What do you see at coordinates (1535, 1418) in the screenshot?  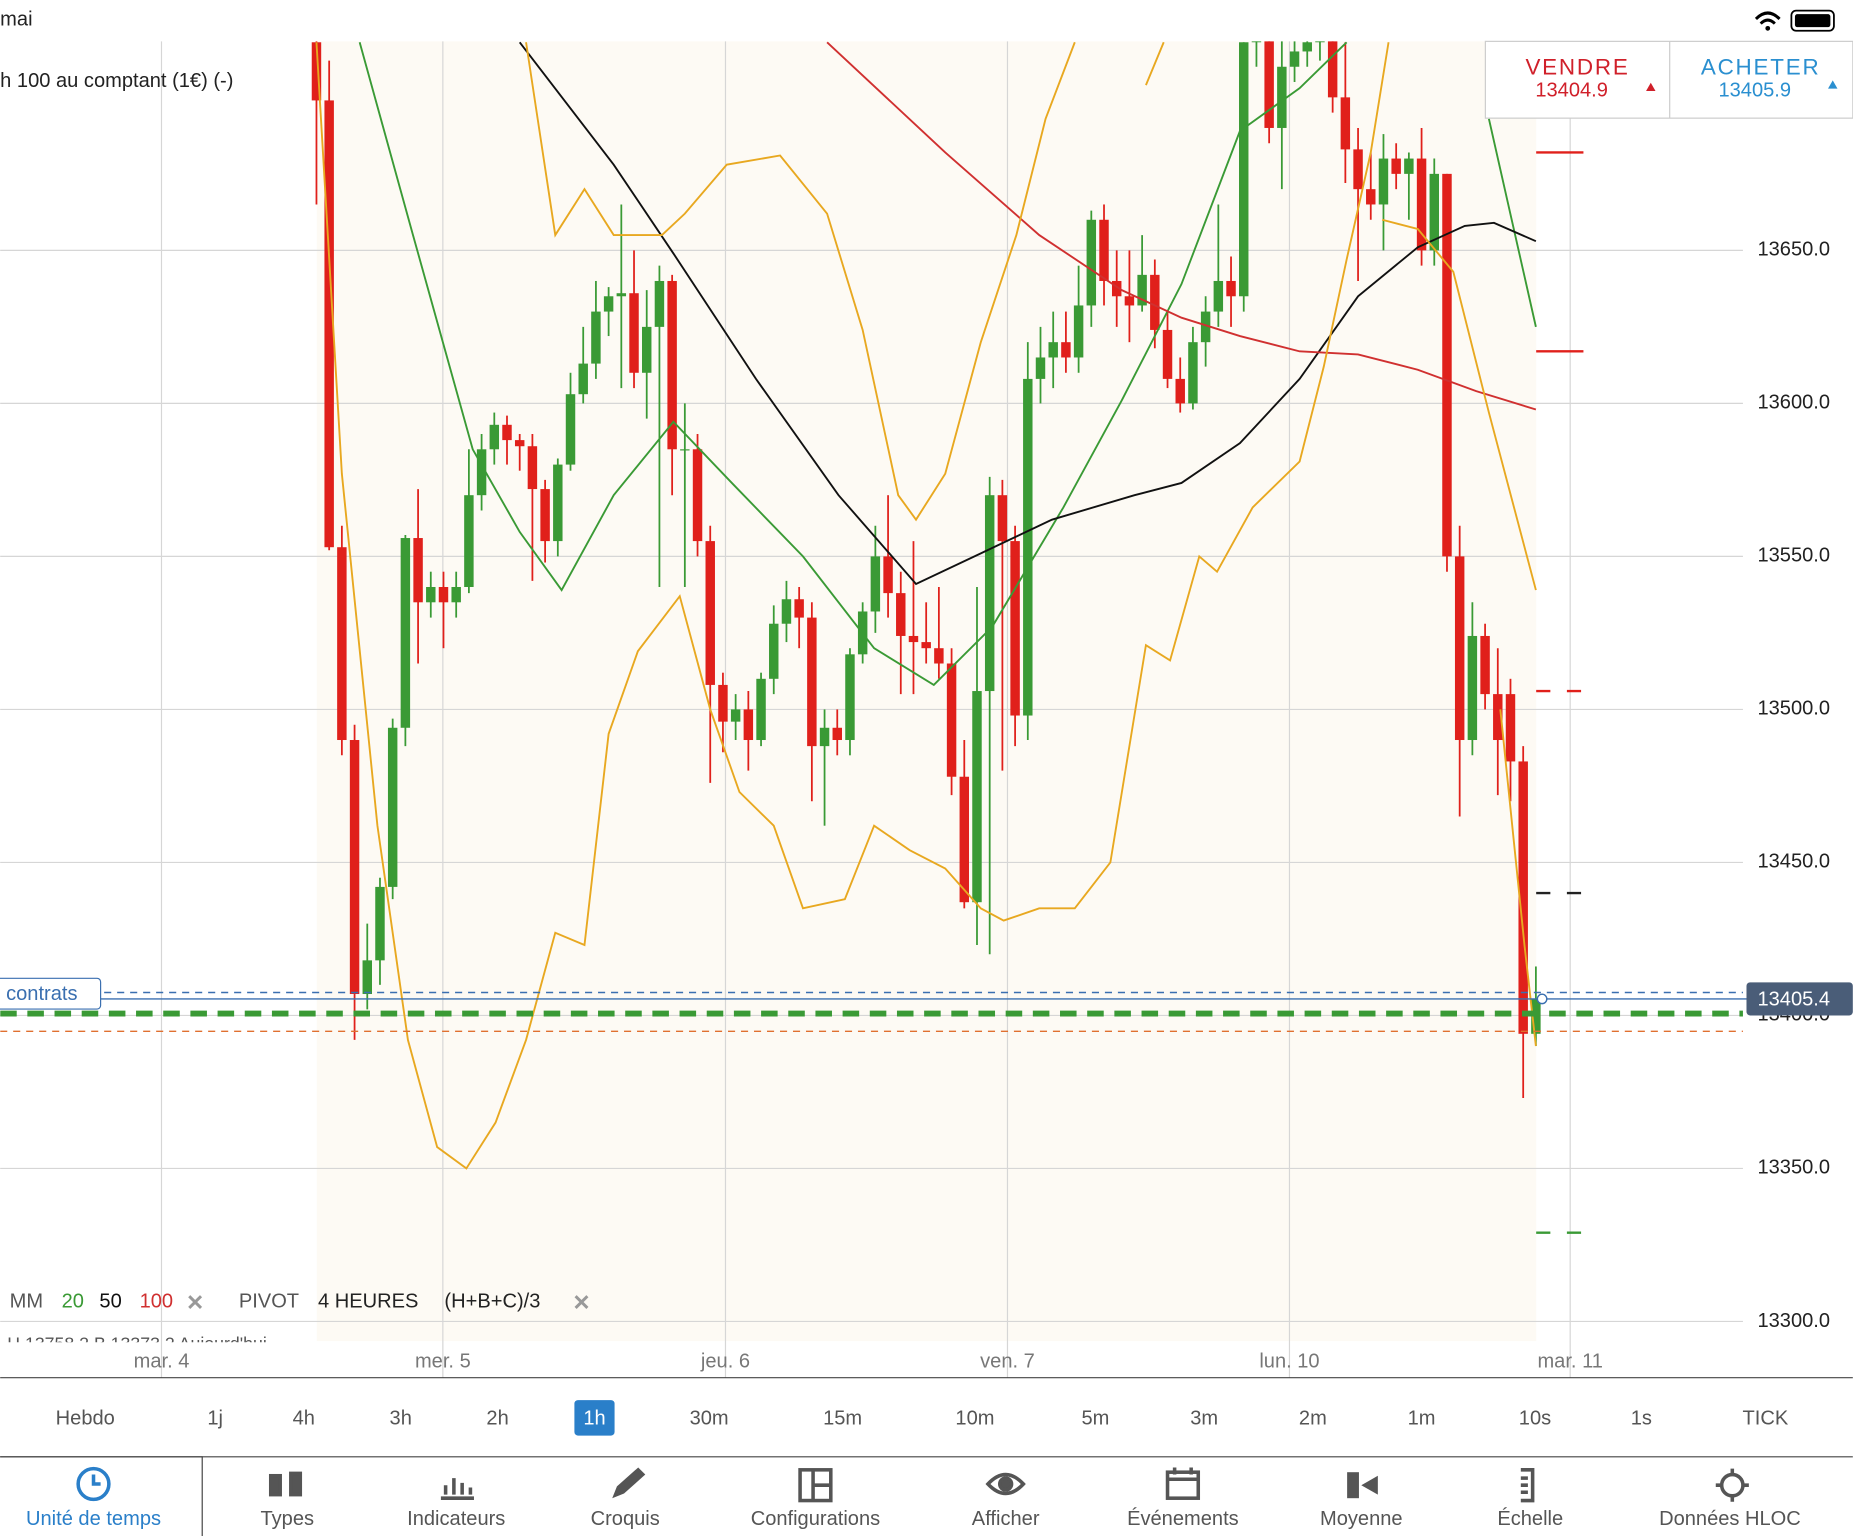 I see `timeframe-button: 10s` at bounding box center [1535, 1418].